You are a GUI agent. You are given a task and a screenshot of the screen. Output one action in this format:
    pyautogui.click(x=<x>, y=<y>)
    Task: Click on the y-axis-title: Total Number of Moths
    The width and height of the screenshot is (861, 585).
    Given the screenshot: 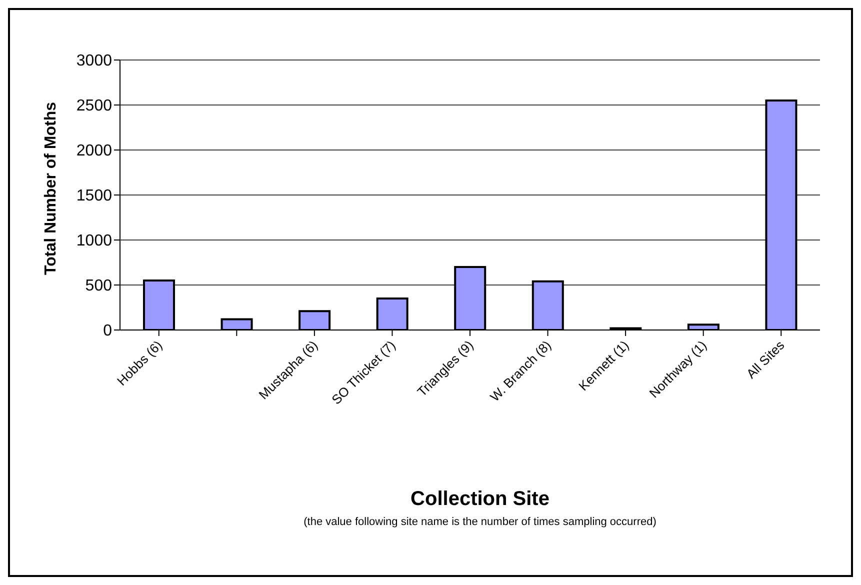 What is the action you would take?
    pyautogui.click(x=51, y=188)
    